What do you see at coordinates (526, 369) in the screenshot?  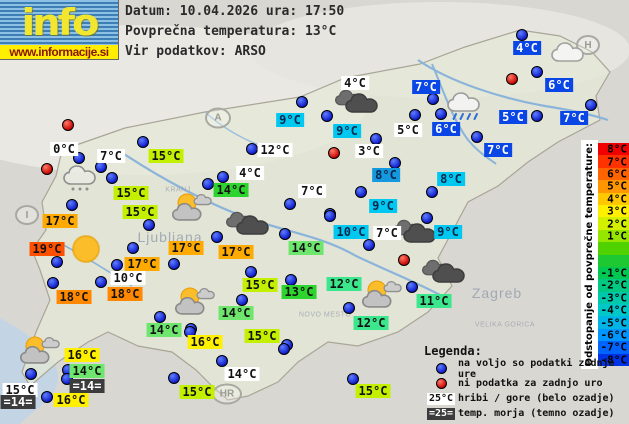 I see `legend-item: na voljo so podatki zadnje ure` at bounding box center [526, 369].